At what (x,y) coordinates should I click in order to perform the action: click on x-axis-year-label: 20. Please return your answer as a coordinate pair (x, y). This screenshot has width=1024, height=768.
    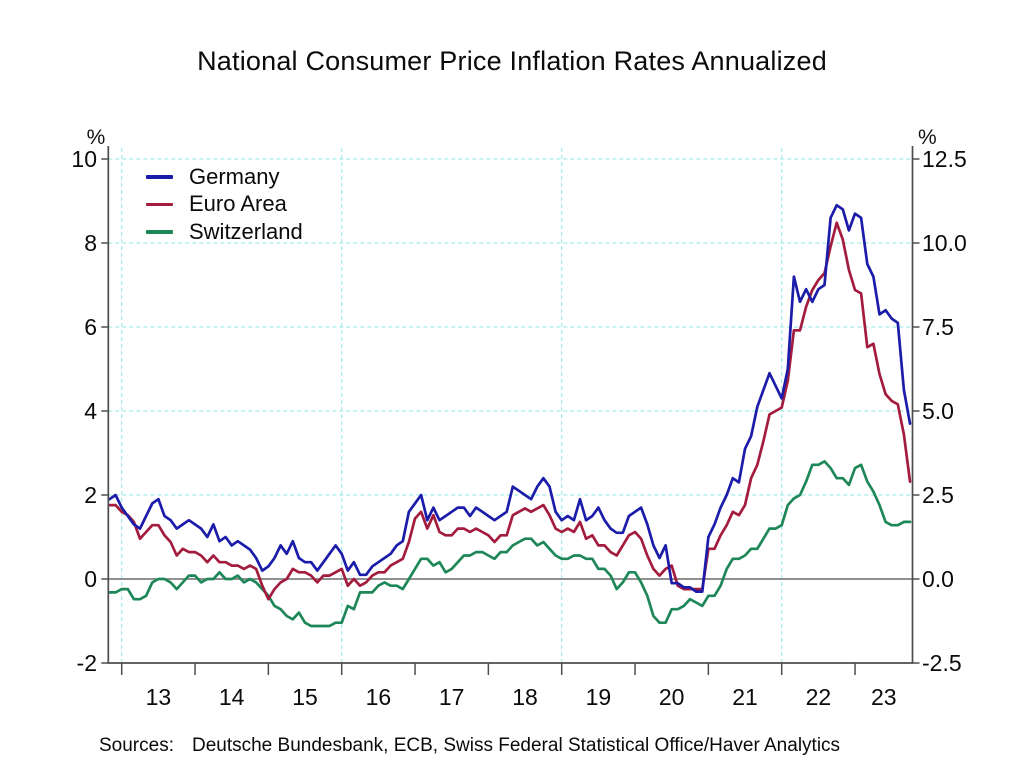
    Looking at the image, I should click on (672, 697).